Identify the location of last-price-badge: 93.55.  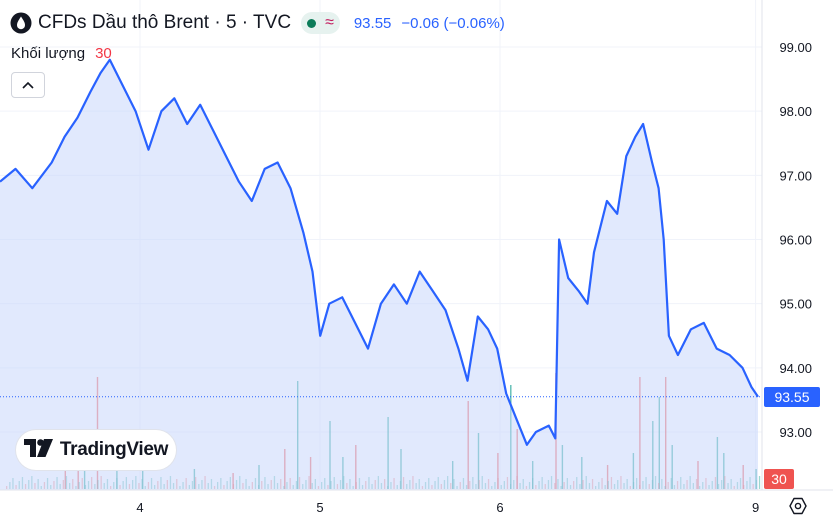
(792, 397).